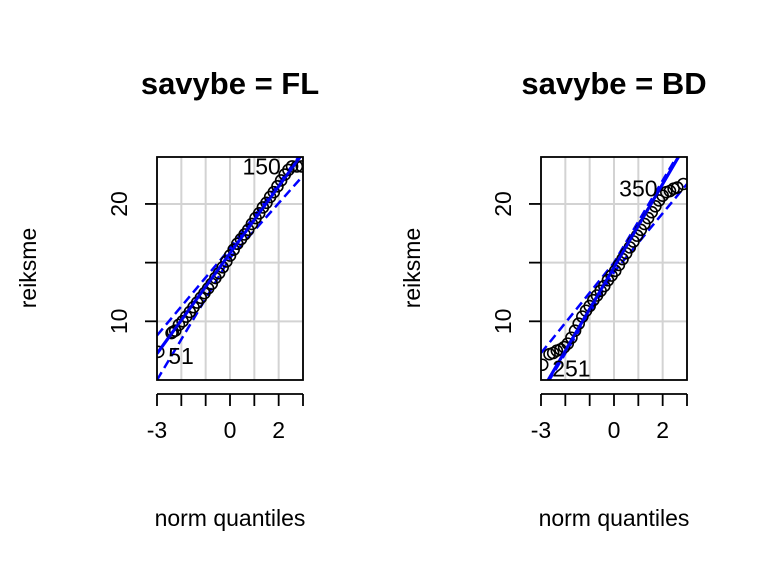  I want to click on envelope-upper-line, so click(229, 247).